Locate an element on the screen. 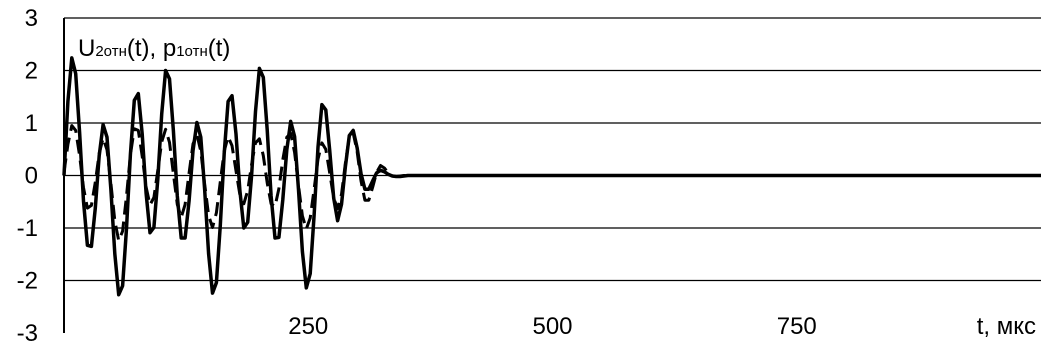 This screenshot has width=1041, height=347. y-tick-label--1: -1 is located at coordinates (27, 228).